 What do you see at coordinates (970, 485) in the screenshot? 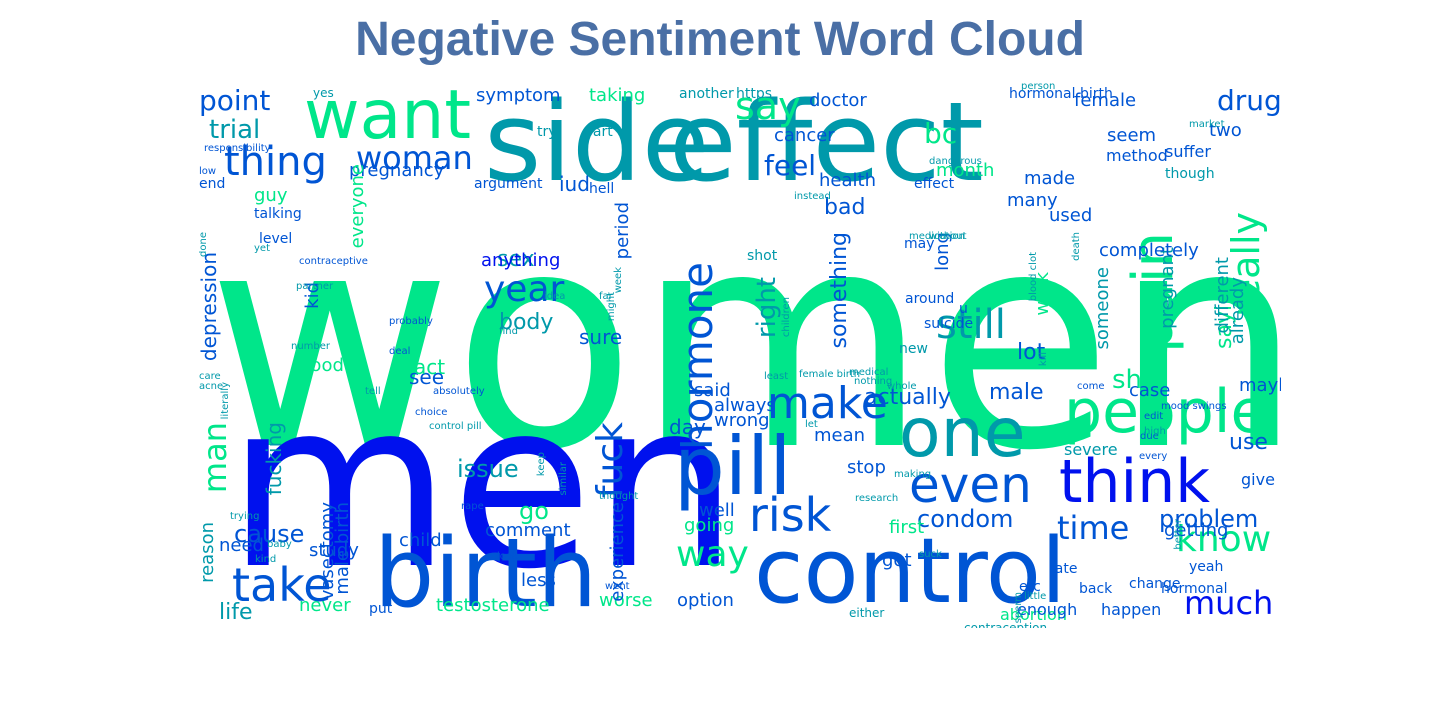
I see `word-14: even` at bounding box center [970, 485].